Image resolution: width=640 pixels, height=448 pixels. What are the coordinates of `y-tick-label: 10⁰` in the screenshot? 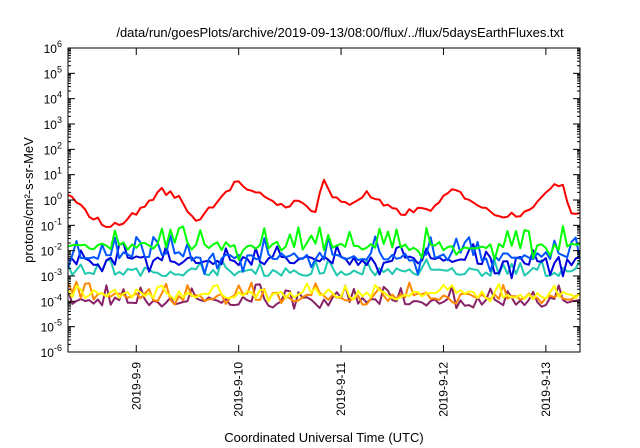 It's located at (53, 199).